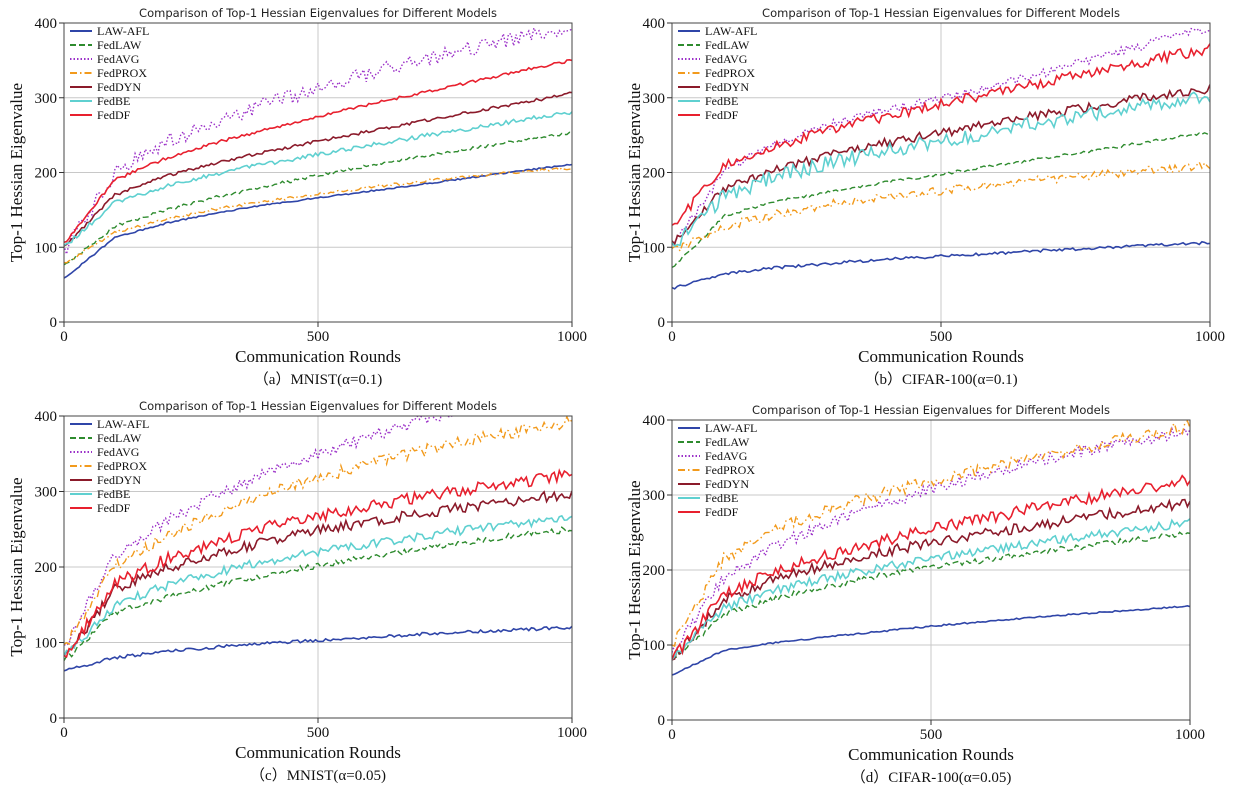 The height and width of the screenshot is (791, 1237). Describe the element at coordinates (940, 379) in the screenshot. I see `subfigure-caption: （b）CIFAR-100(α=0.1)` at that location.